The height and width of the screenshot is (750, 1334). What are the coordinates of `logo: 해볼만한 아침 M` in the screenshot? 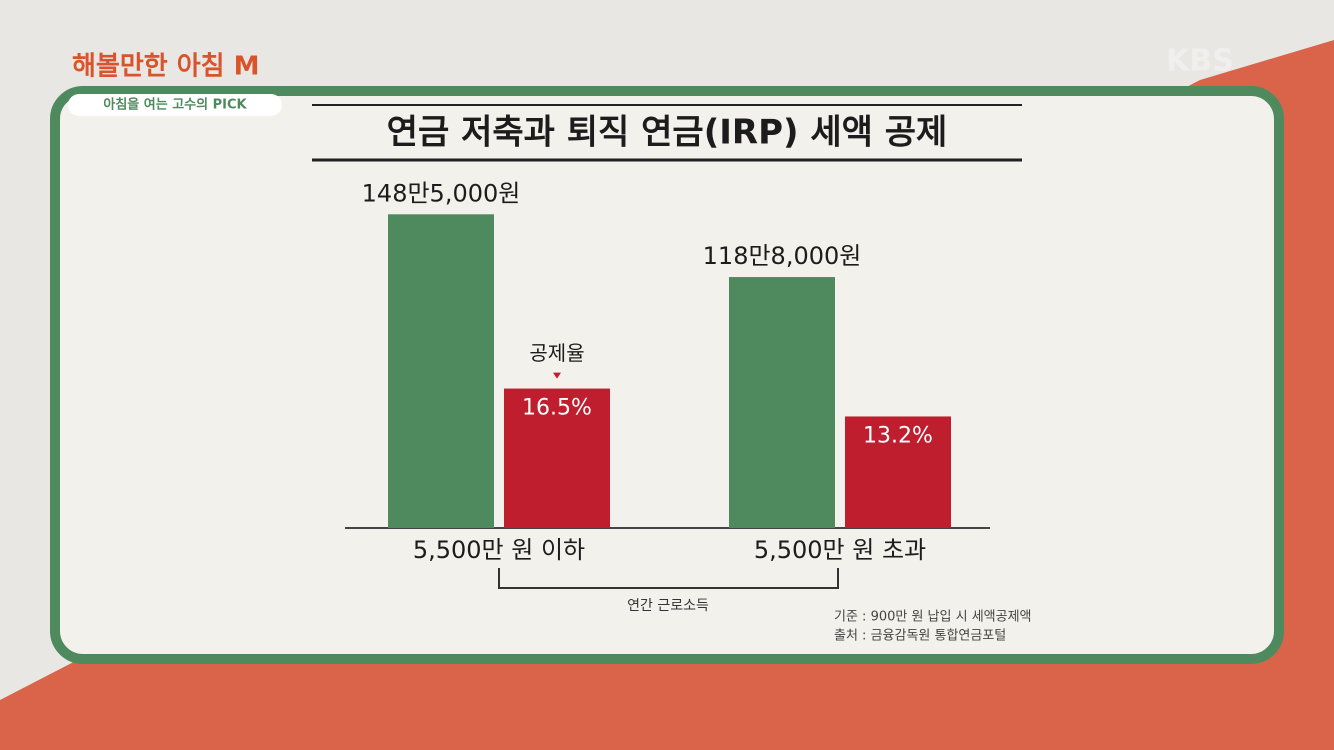 It's located at (166, 67).